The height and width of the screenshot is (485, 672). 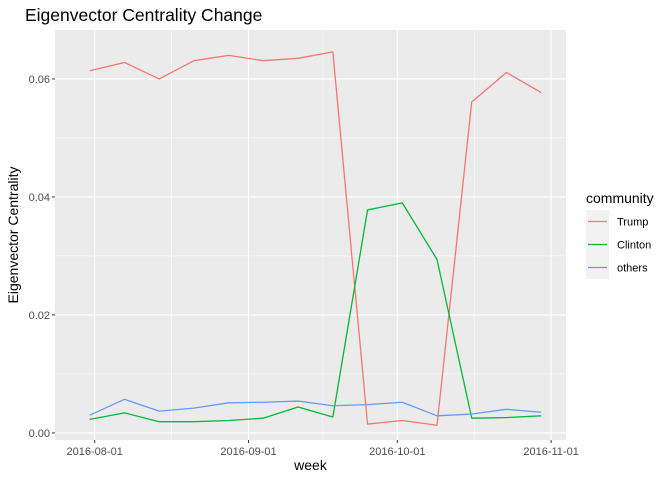 I want to click on x-tick-label: 2016-08-01, so click(x=95, y=452).